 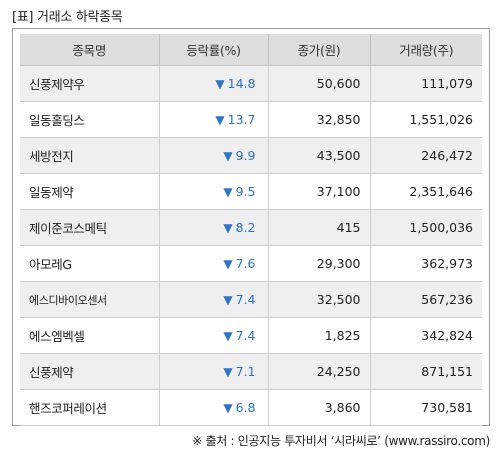 I want to click on stock-name: 신풍제약, so click(x=89, y=371).